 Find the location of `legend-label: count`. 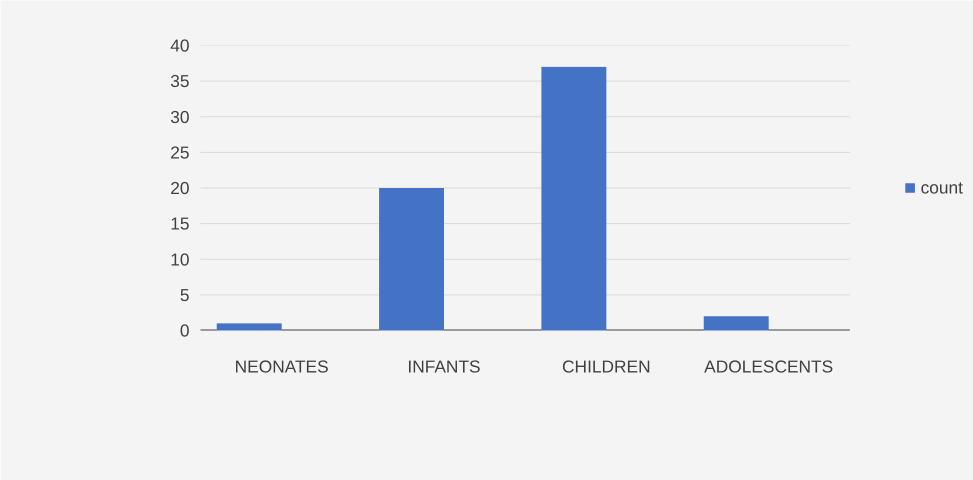

legend-label: count is located at coordinates (941, 187).